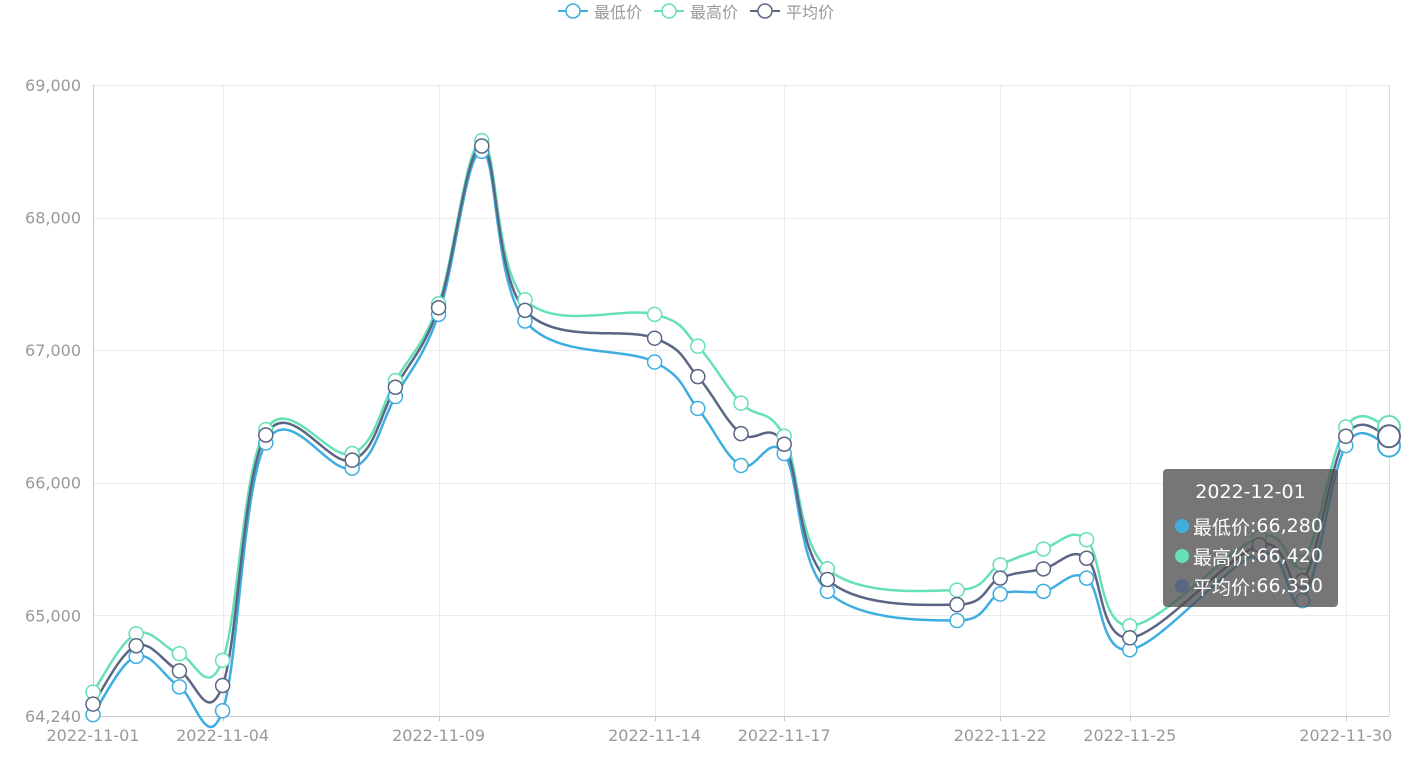  What do you see at coordinates (1129, 735) in the screenshot?
I see `x-tick-label: 2022-11-25` at bounding box center [1129, 735].